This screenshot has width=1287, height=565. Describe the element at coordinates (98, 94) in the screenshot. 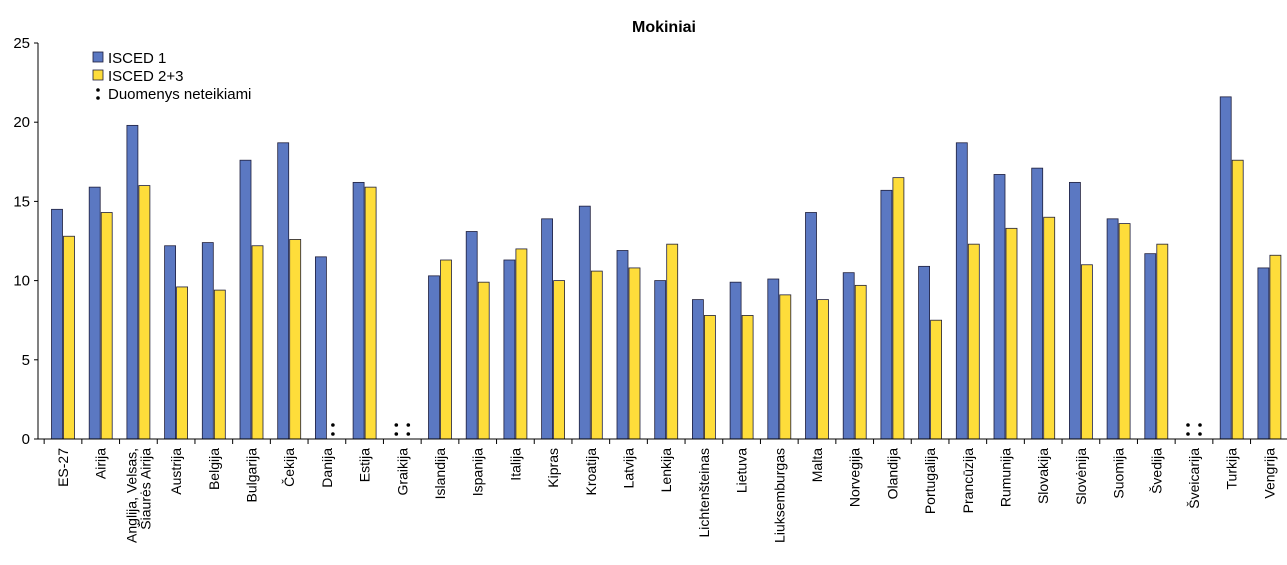

I see `legend-missing-symbol` at that location.